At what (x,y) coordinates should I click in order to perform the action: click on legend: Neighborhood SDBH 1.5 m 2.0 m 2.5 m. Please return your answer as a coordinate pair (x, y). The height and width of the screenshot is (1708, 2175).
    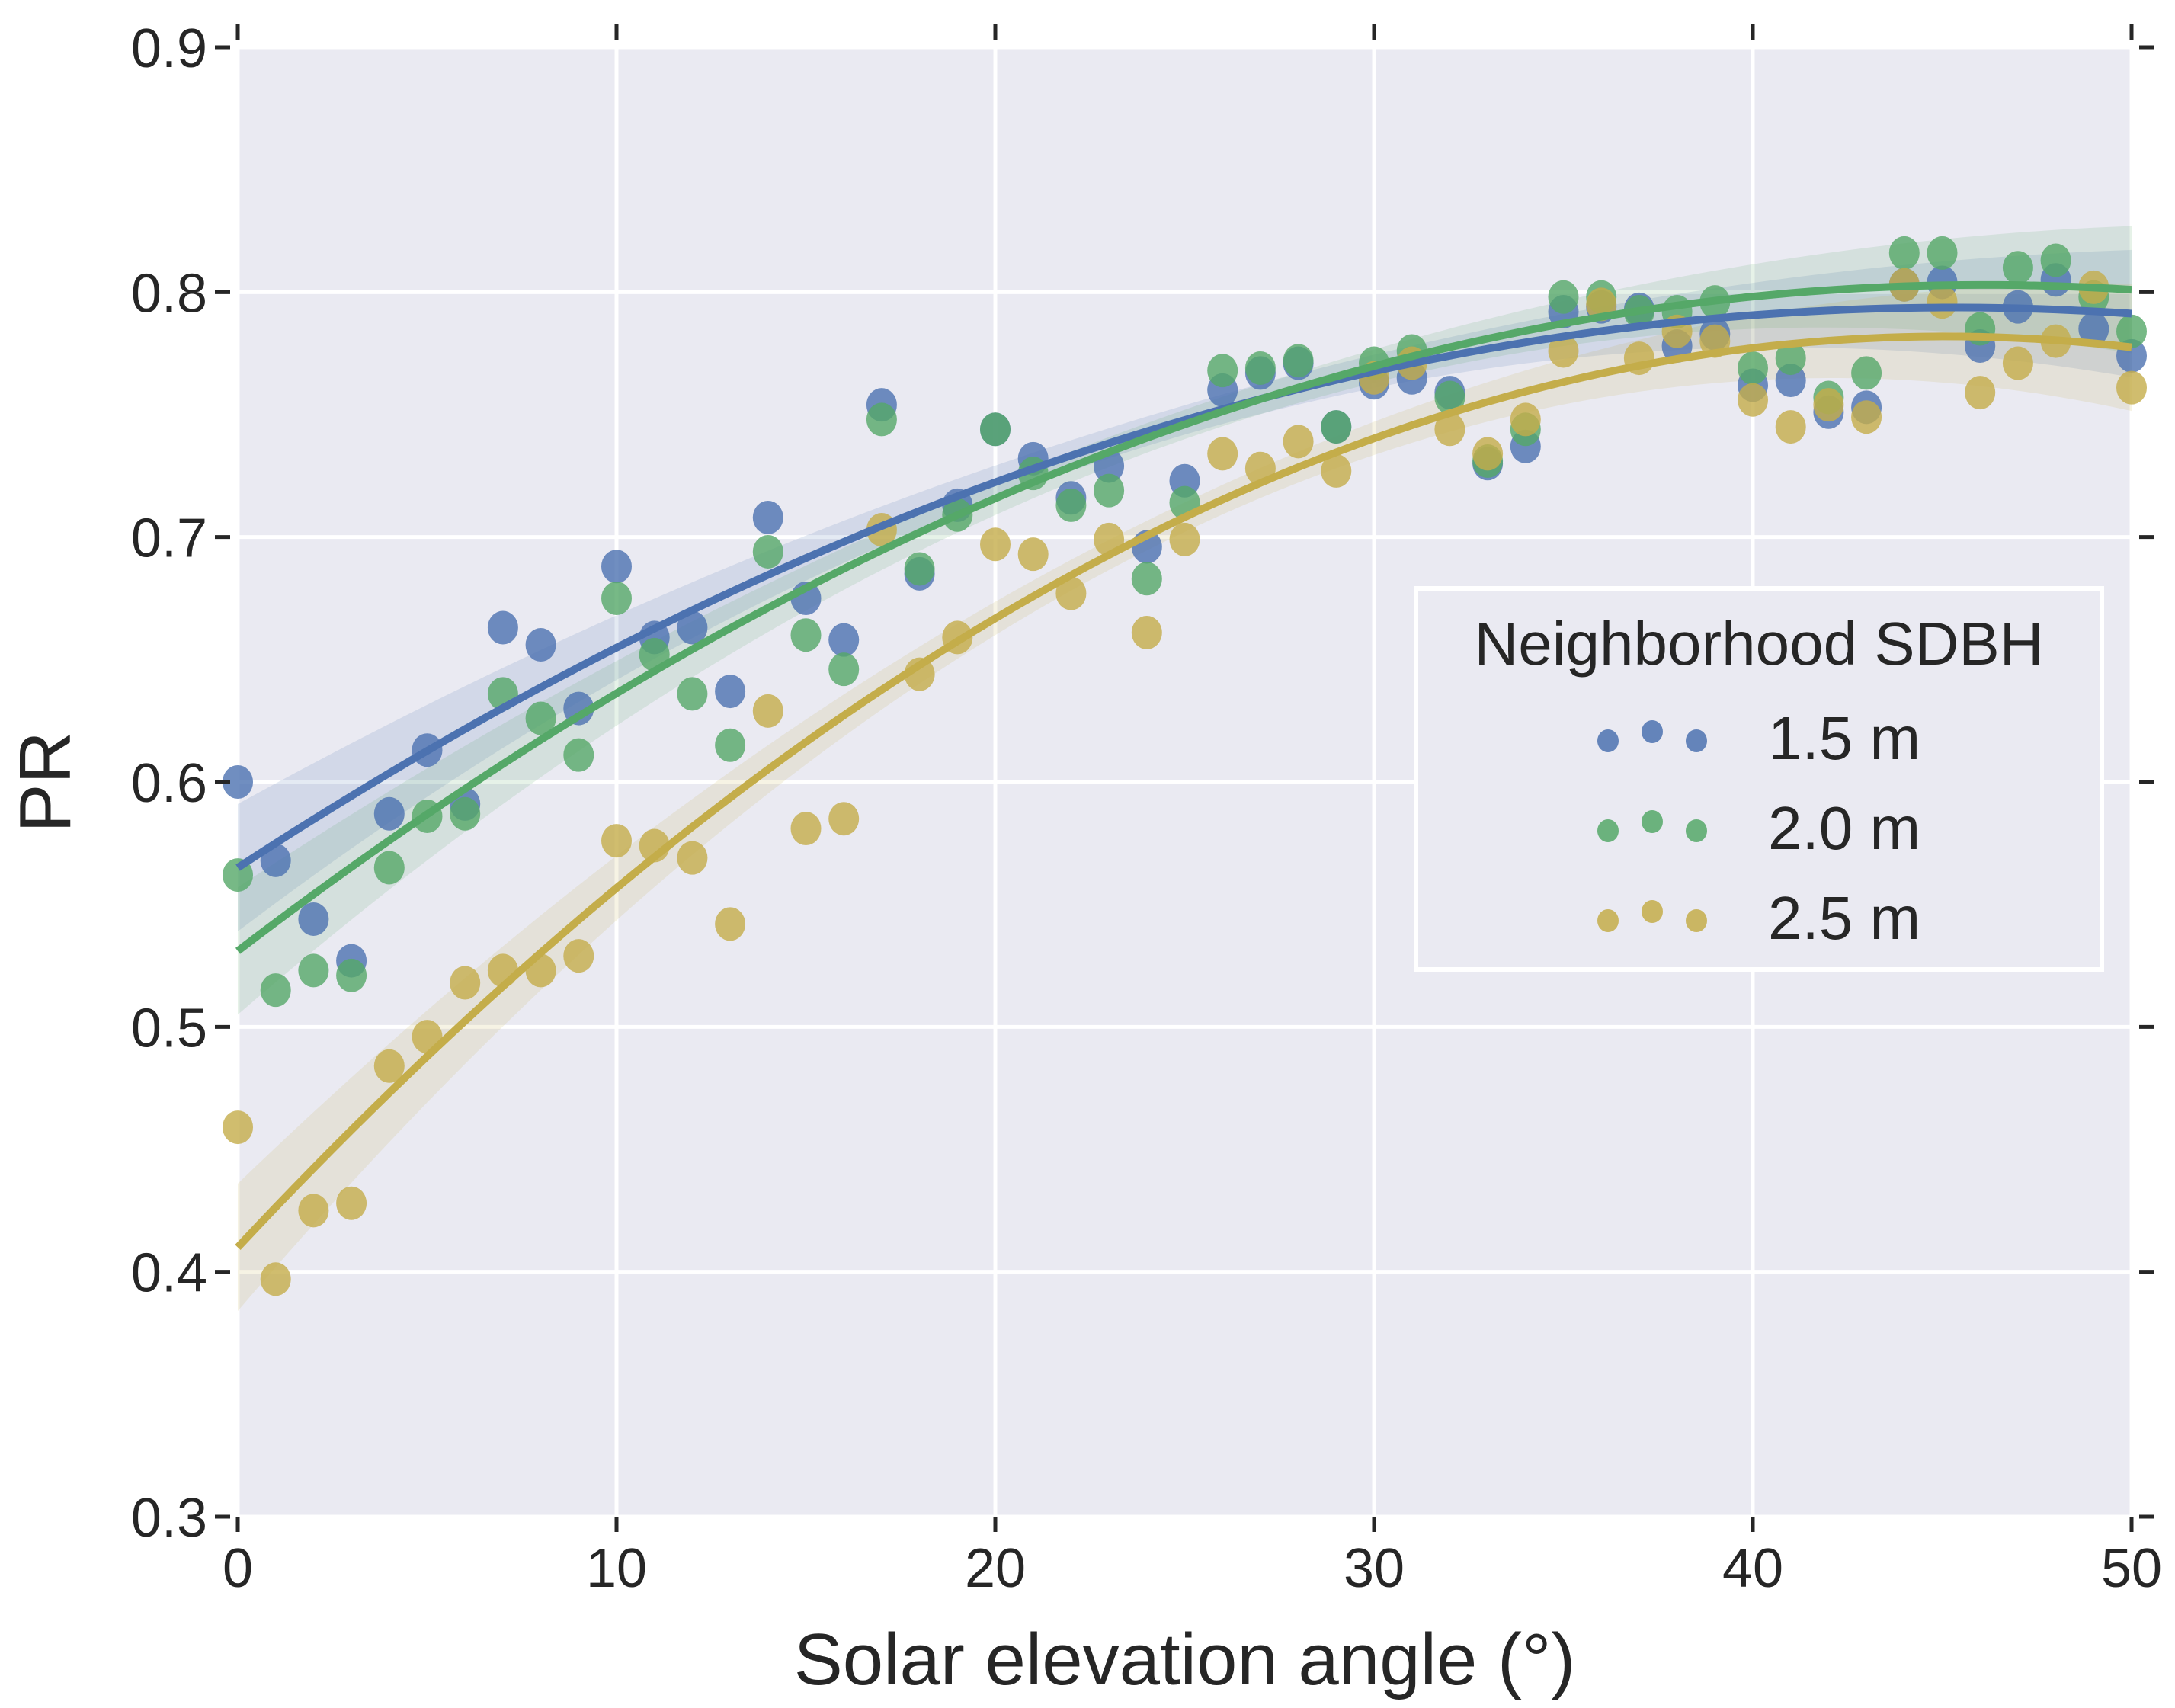
    Looking at the image, I should click on (1759, 779).